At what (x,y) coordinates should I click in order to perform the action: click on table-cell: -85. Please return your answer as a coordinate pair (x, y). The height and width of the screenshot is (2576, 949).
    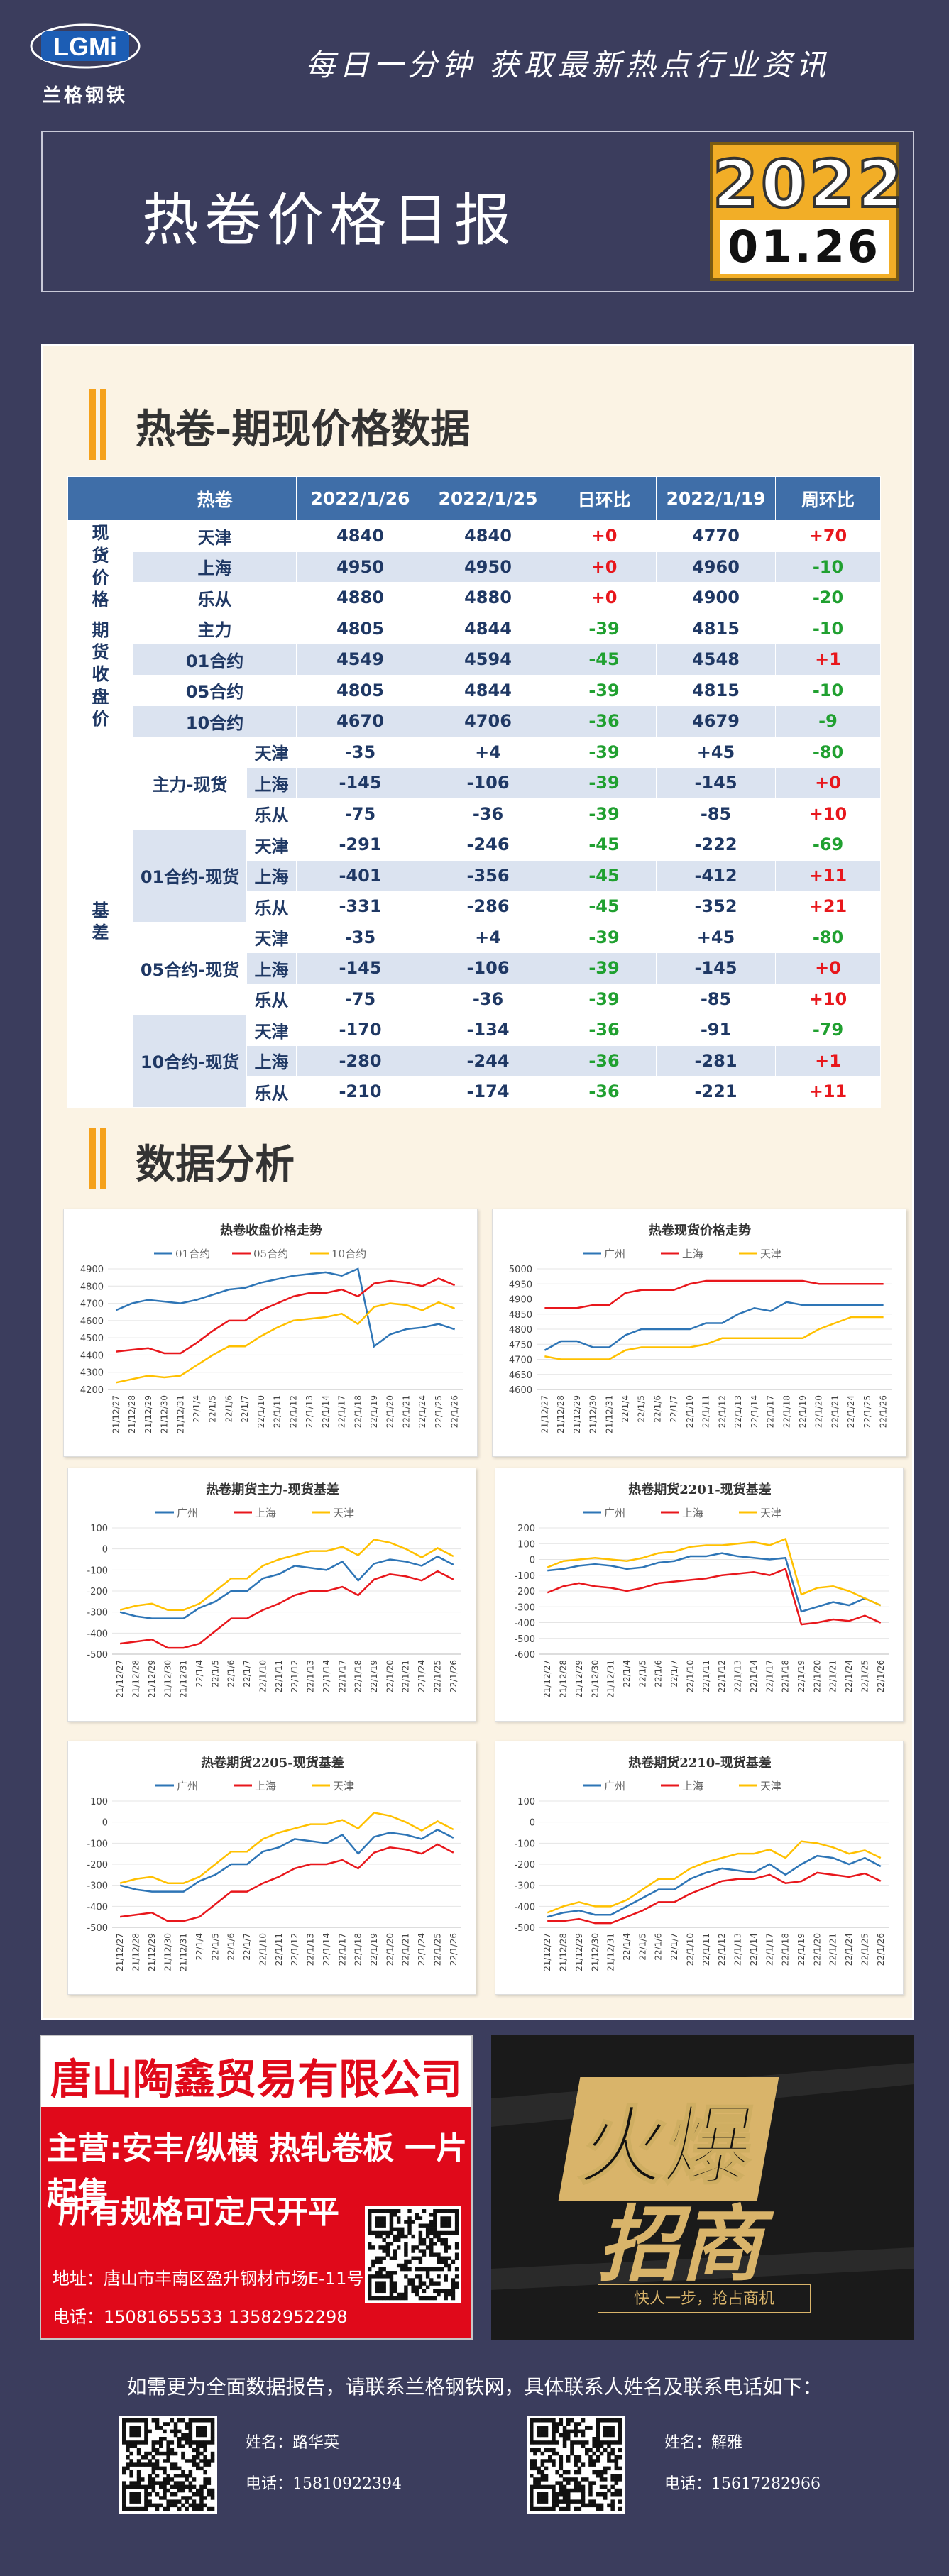
    Looking at the image, I should click on (716, 999).